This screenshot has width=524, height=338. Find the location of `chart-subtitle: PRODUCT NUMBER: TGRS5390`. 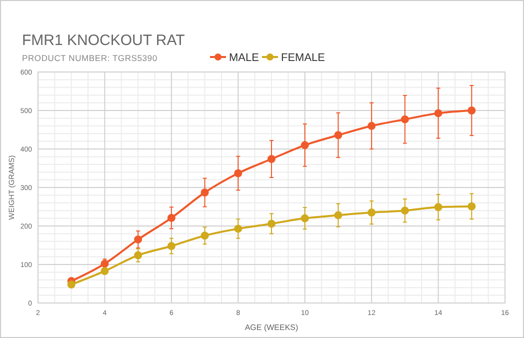

chart-subtitle: PRODUCT NUMBER: TGRS5390 is located at coordinates (90, 58).